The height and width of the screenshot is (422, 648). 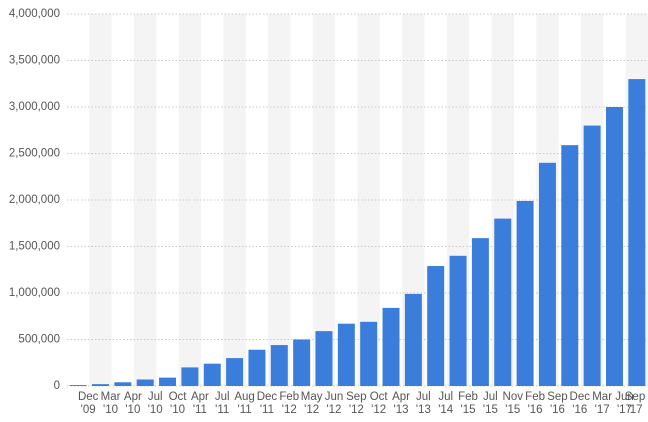 What do you see at coordinates (311, 403) in the screenshot?
I see `x-tick-label: May '12` at bounding box center [311, 403].